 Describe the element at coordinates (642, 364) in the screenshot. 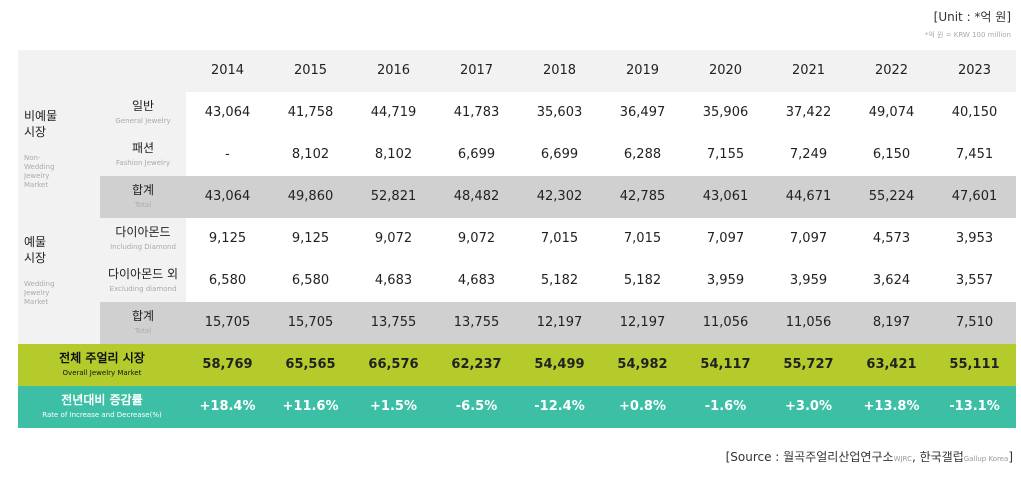

I see `cell: 54,982` at that location.